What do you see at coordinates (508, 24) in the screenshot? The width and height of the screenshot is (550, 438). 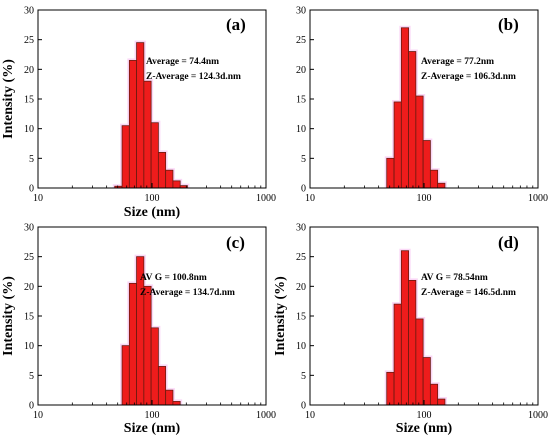 I see `panel-letter: (b)` at bounding box center [508, 24].